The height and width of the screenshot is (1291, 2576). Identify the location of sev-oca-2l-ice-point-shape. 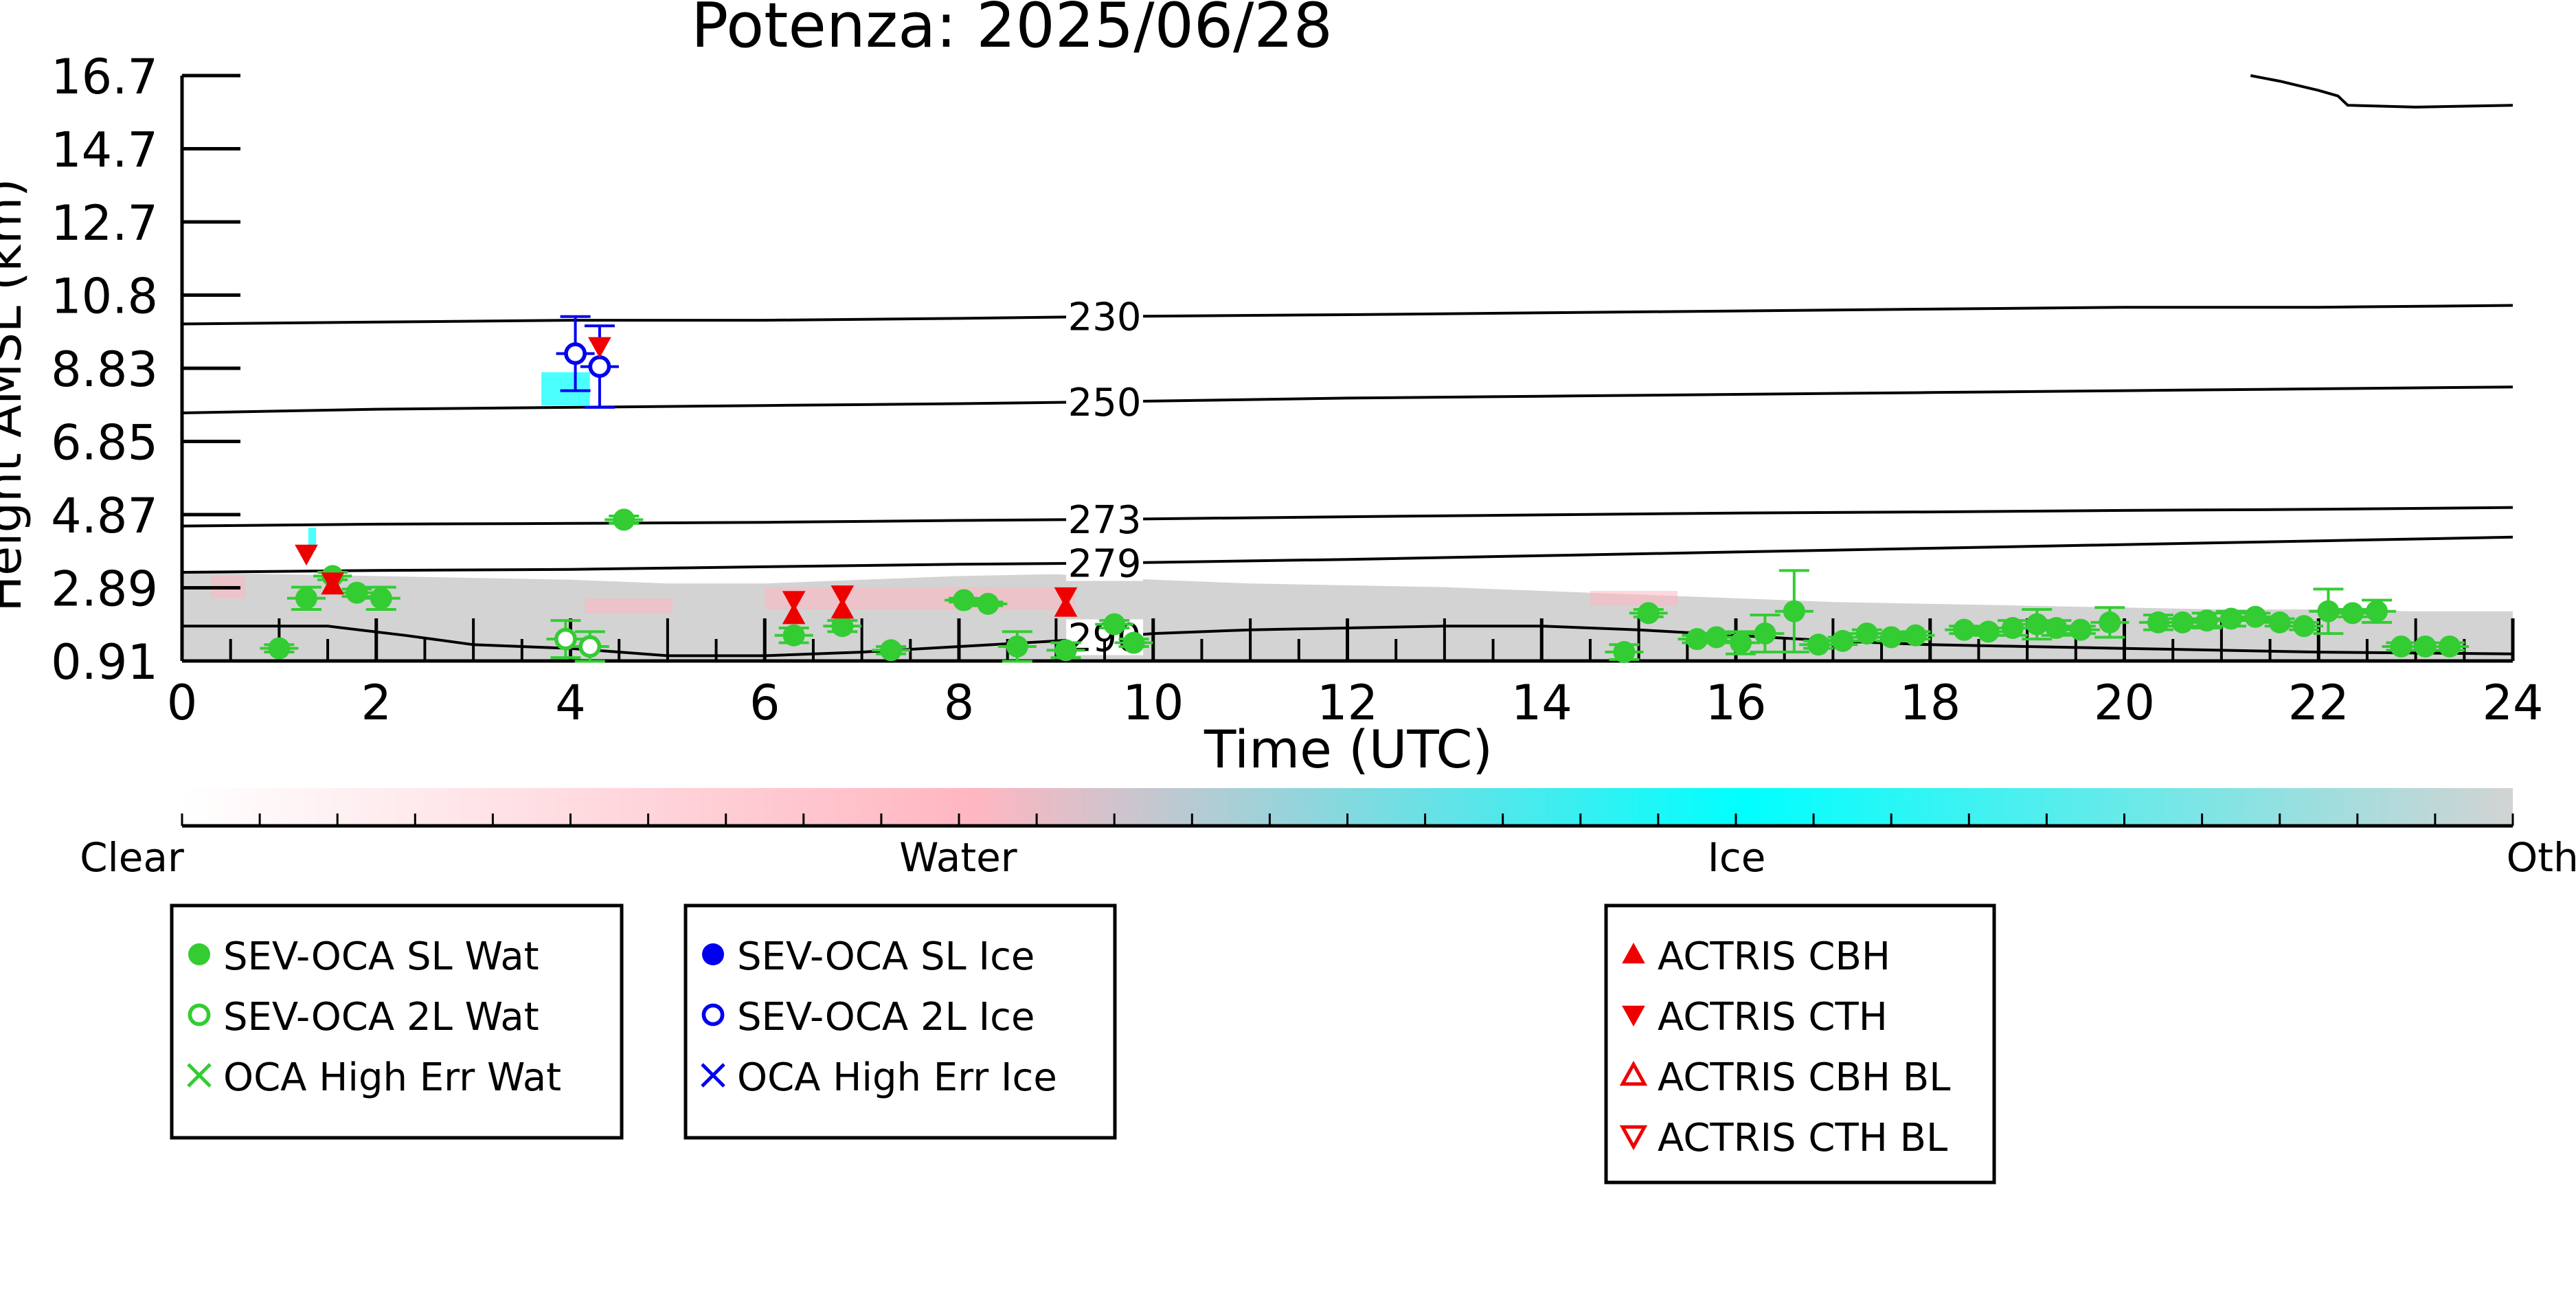
(599, 366).